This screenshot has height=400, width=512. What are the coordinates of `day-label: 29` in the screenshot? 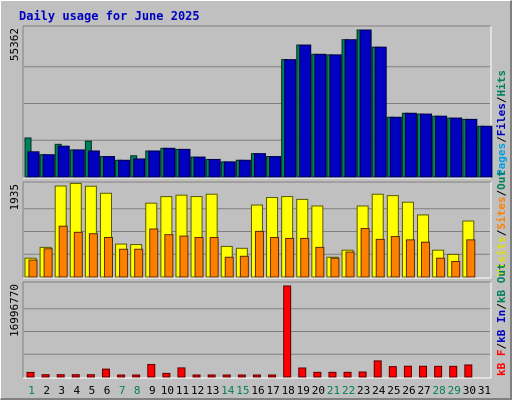 It's located at (454, 390).